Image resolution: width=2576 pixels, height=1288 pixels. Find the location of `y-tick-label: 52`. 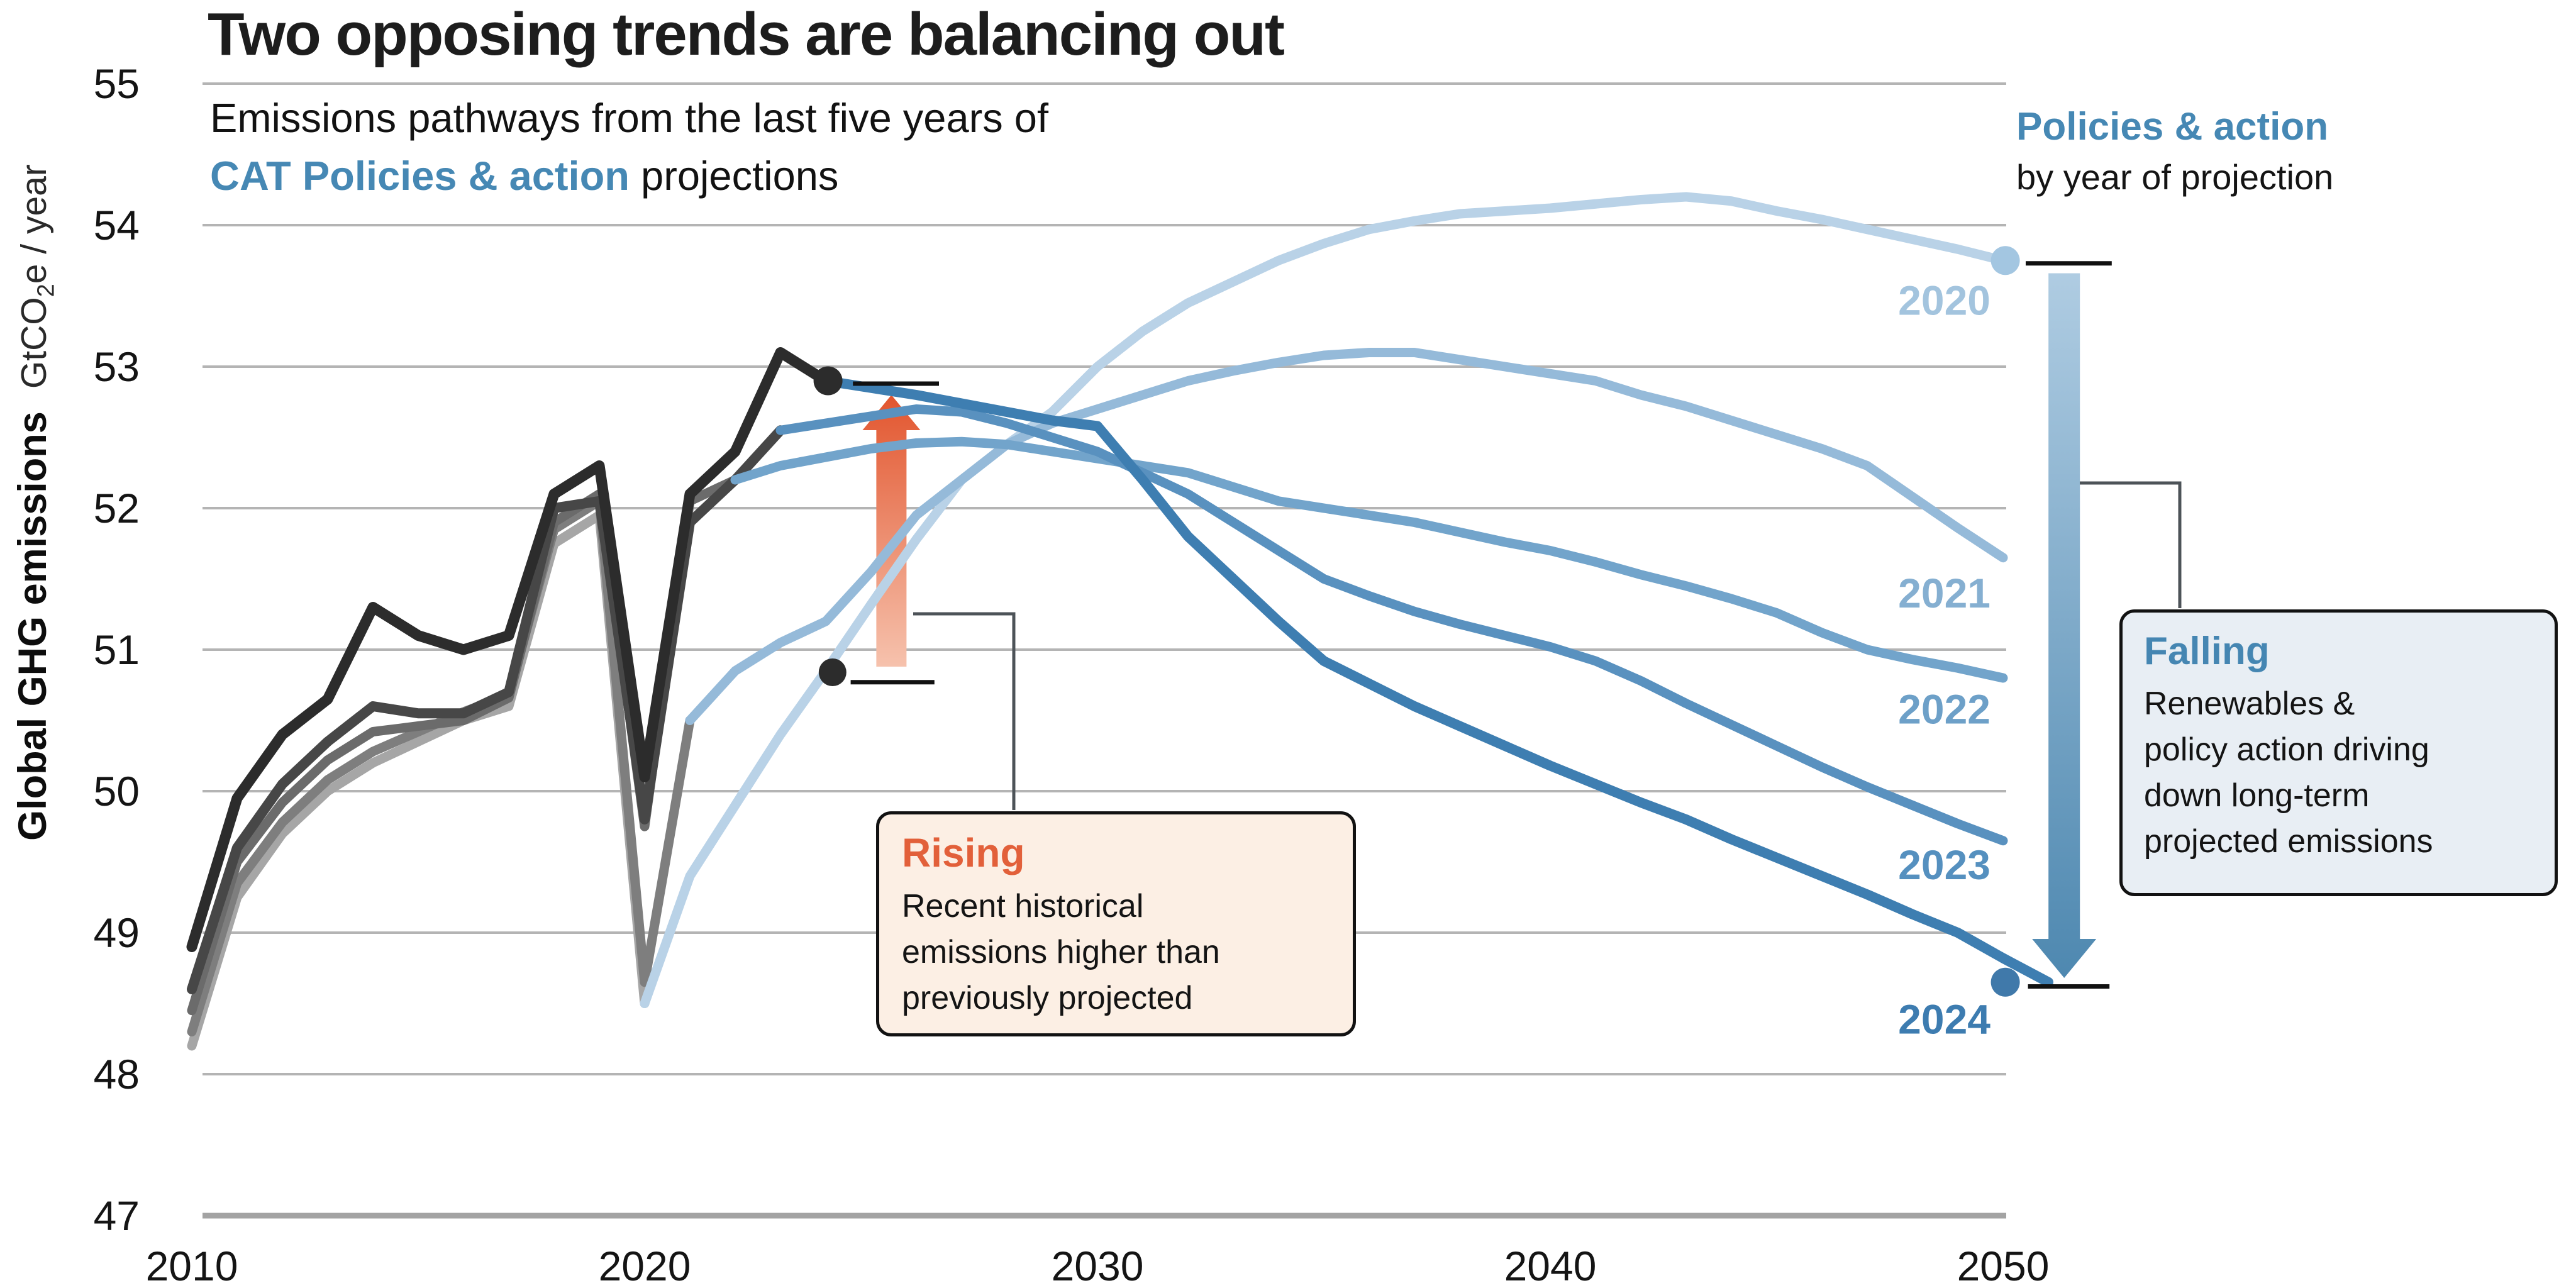

y-tick-label: 52 is located at coordinates (117, 508).